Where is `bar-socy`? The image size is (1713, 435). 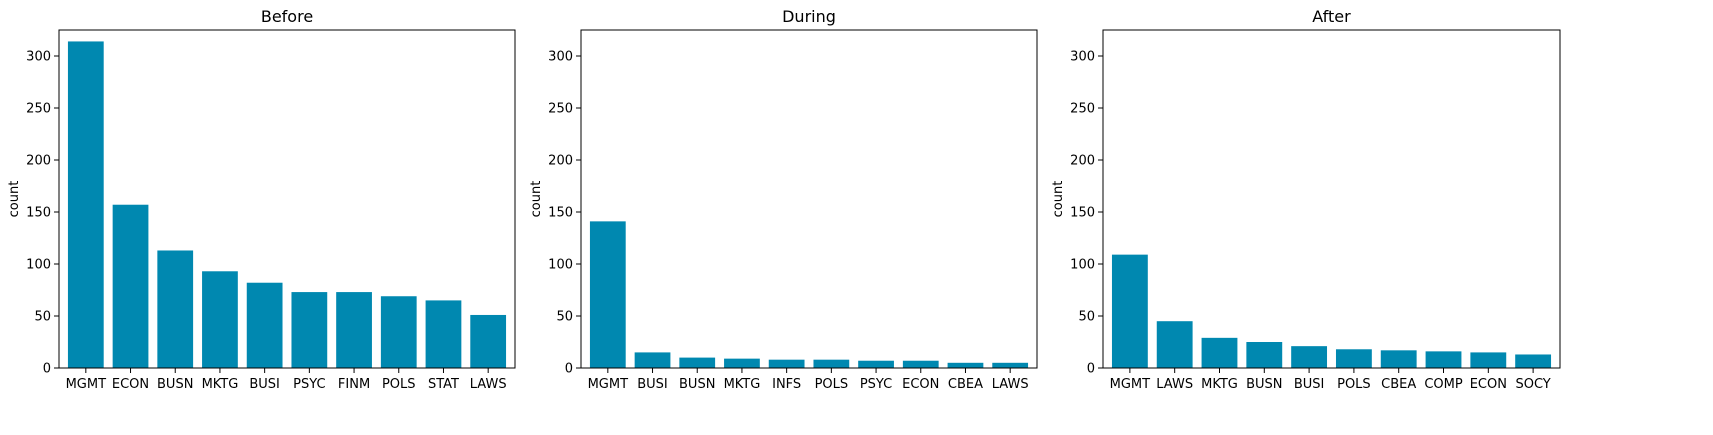
bar-socy is located at coordinates (1533, 361).